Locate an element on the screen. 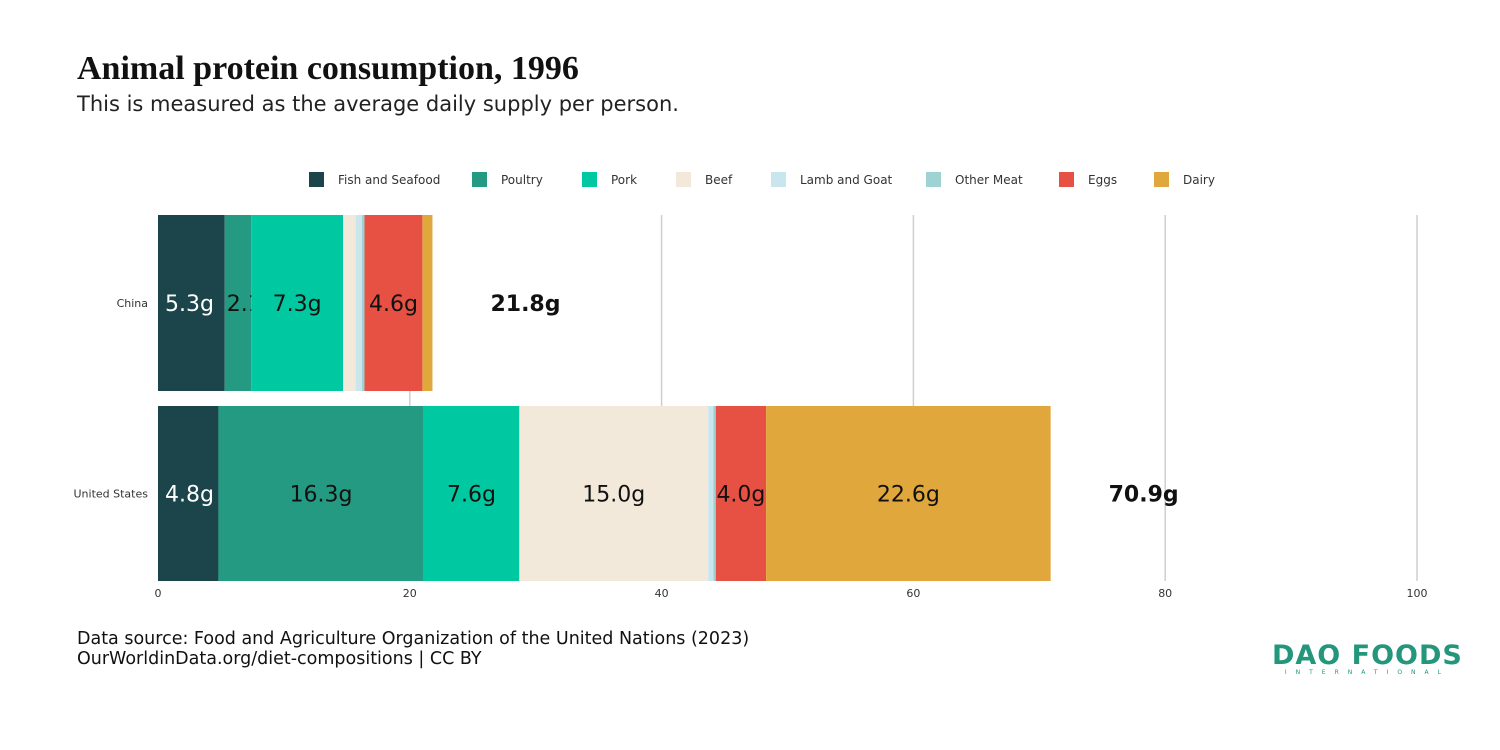 Image resolution: width=1500 pixels, height=750 pixels. x-tick-label: 20 is located at coordinates (410, 593).